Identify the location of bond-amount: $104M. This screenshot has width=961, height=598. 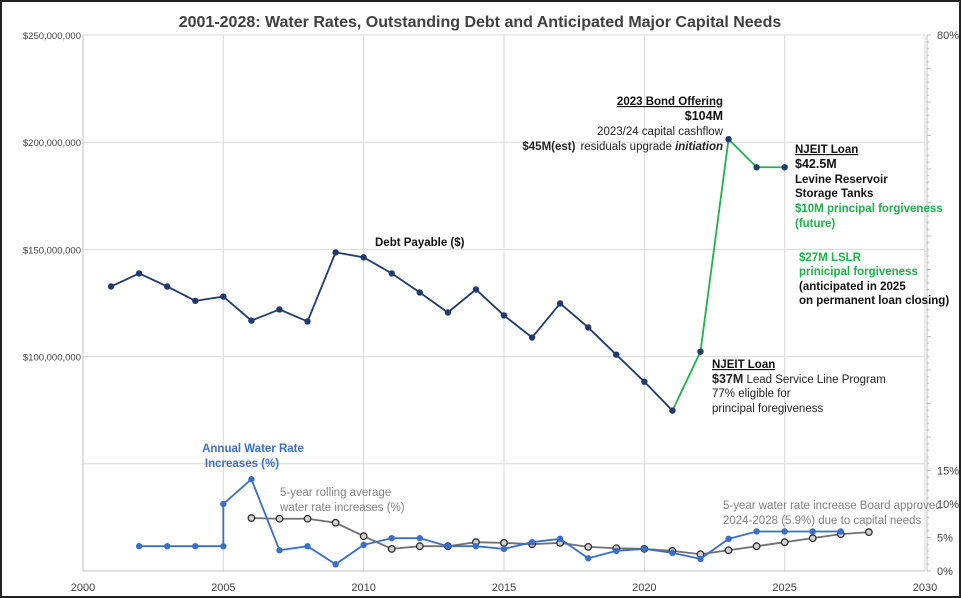
(704, 116).